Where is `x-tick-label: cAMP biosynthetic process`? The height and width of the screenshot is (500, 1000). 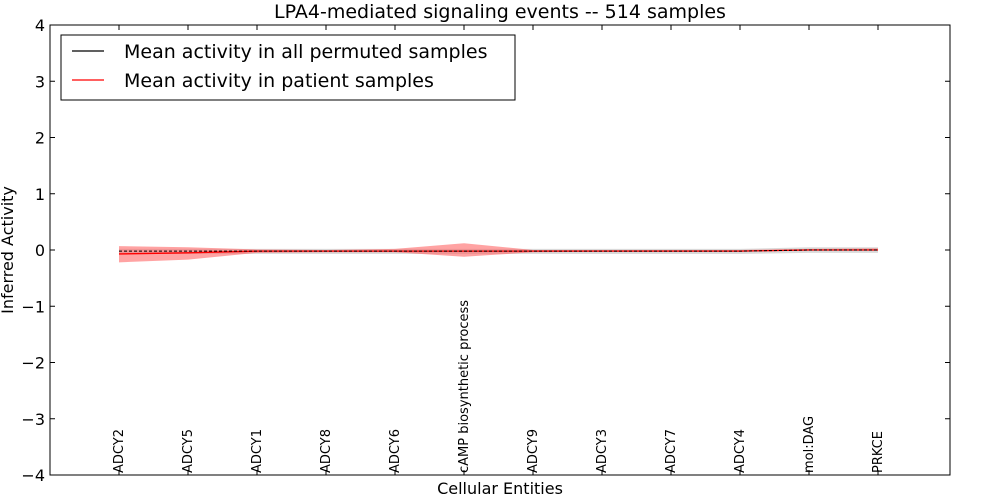 x-tick-label: cAMP biosynthetic process is located at coordinates (464, 386).